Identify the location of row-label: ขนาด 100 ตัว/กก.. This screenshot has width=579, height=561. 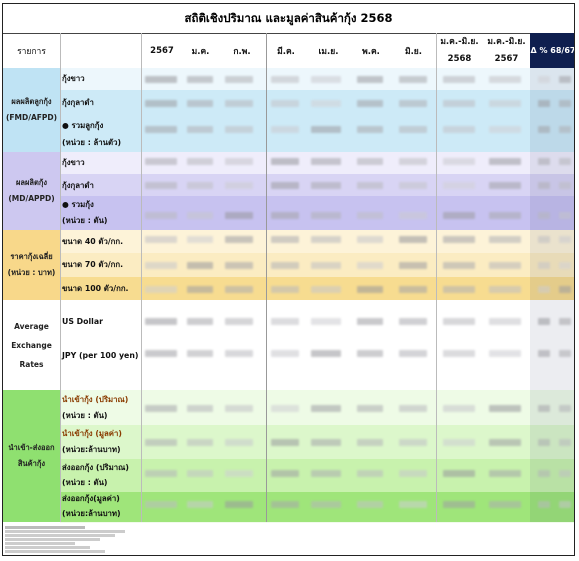
(95, 288).